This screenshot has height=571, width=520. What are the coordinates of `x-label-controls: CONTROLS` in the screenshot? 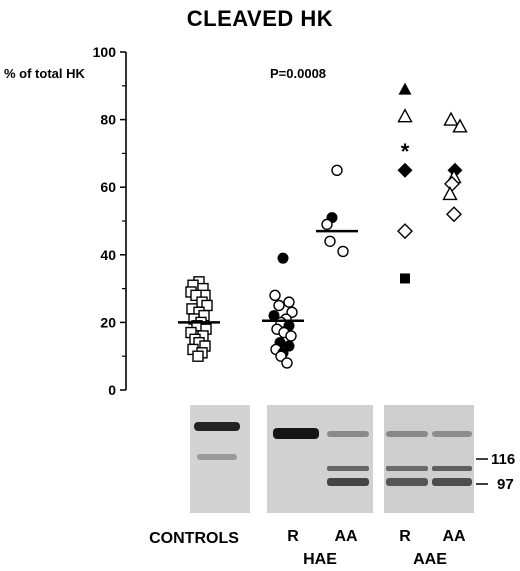 It's located at (194, 538).